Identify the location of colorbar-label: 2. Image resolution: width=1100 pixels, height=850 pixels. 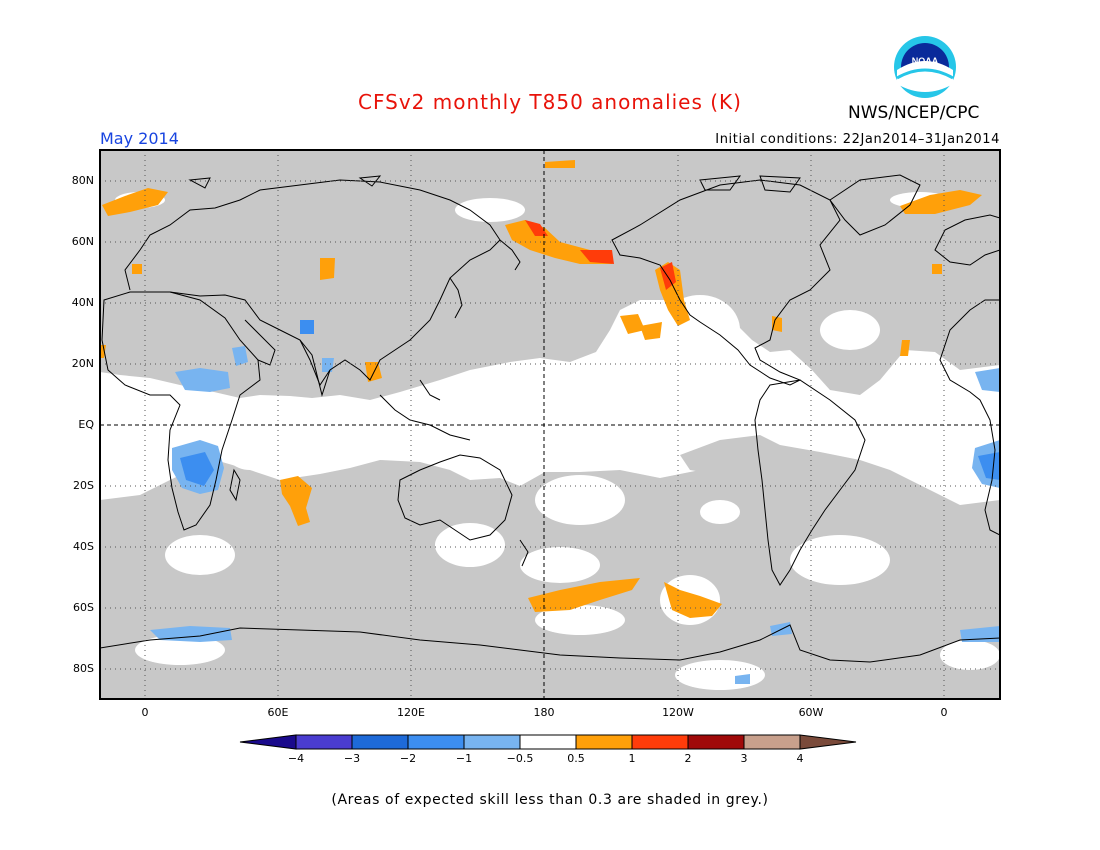
(688, 758).